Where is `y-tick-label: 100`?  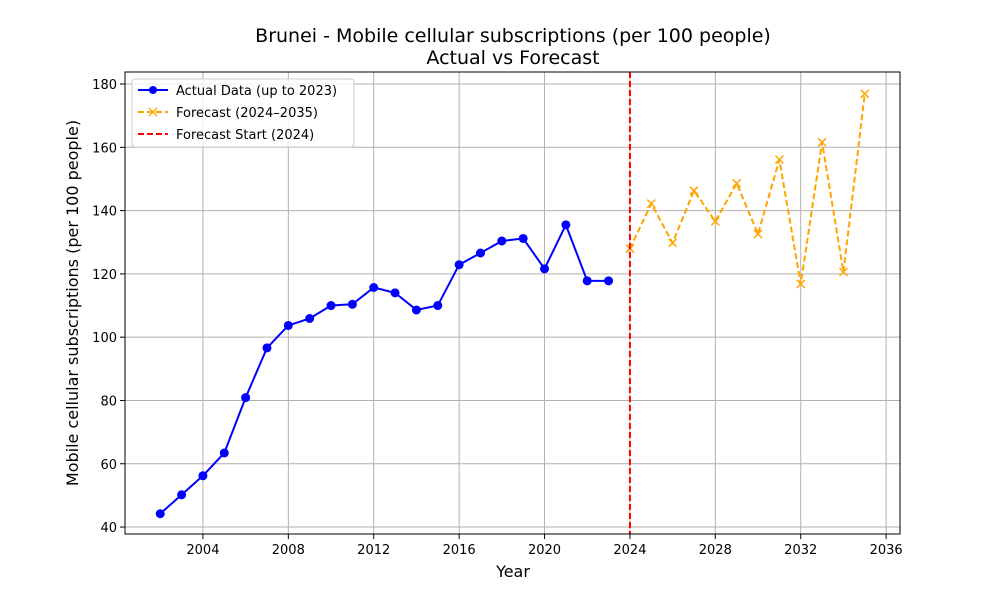 y-tick-label: 100 is located at coordinates (104, 338).